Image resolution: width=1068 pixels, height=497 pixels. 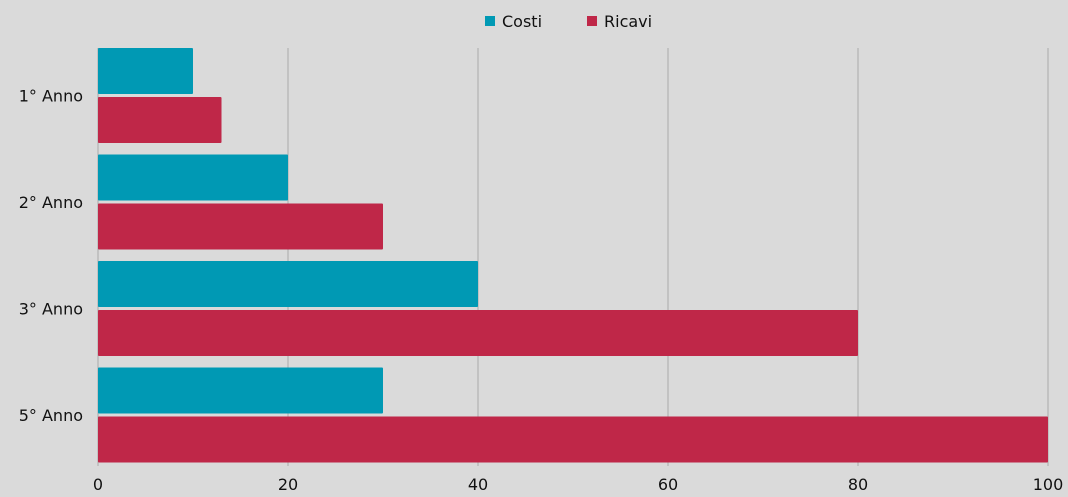 What do you see at coordinates (288, 484) in the screenshot?
I see `tick-label-20: 20` at bounding box center [288, 484].